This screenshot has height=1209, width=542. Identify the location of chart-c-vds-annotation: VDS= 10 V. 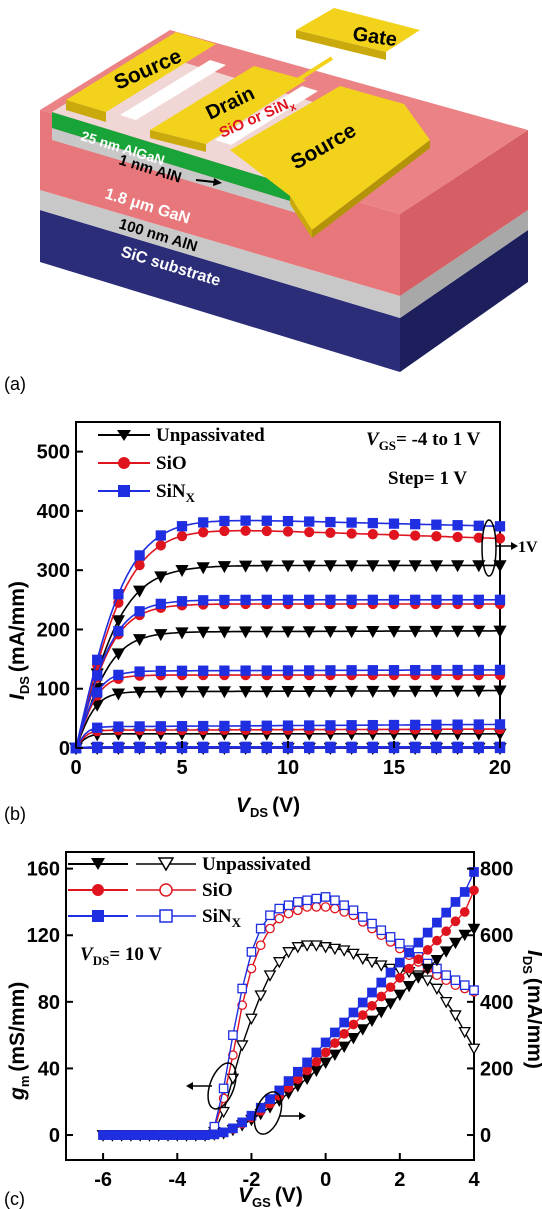
(121, 956).